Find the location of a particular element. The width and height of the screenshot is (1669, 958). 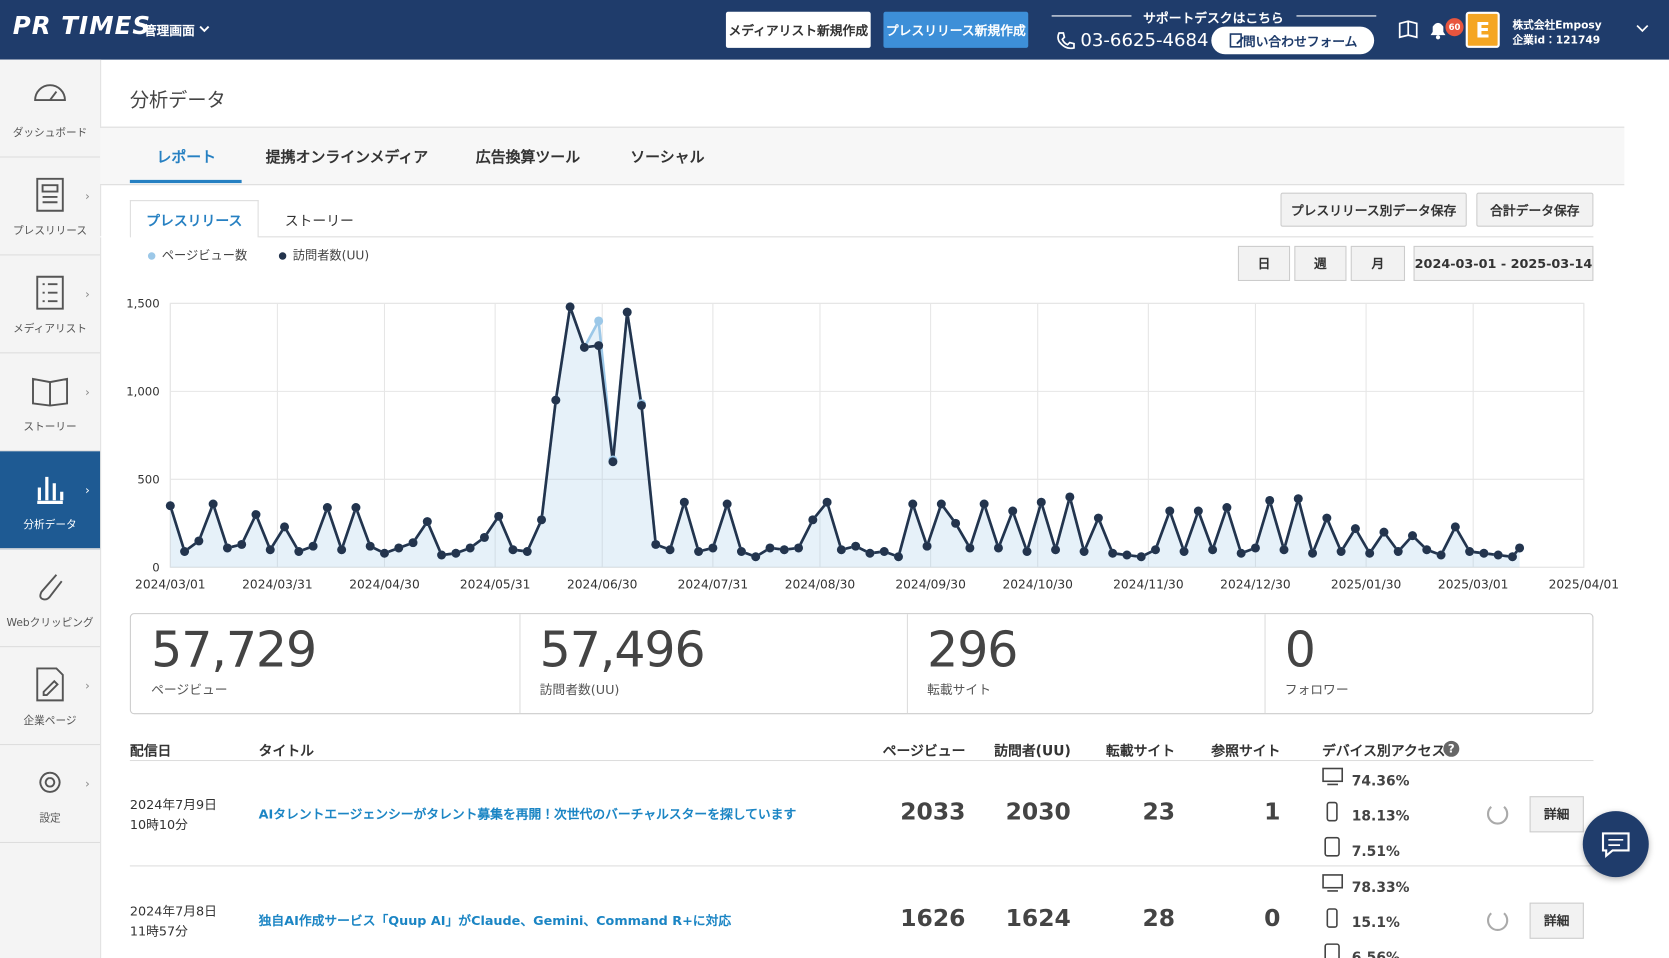

sidebar-label: メディアリスト is located at coordinates (50, 329).